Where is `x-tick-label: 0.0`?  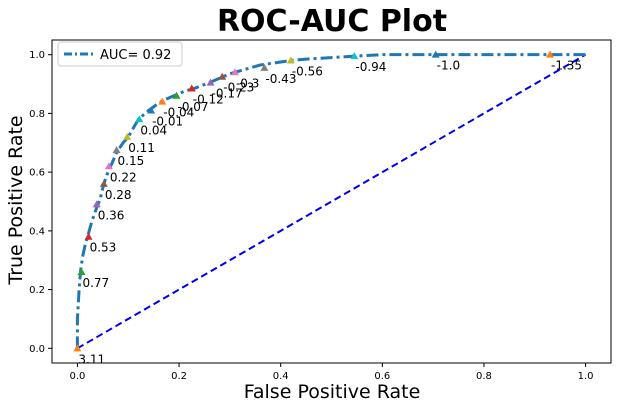
x-tick-label: 0.0 is located at coordinates (77, 376).